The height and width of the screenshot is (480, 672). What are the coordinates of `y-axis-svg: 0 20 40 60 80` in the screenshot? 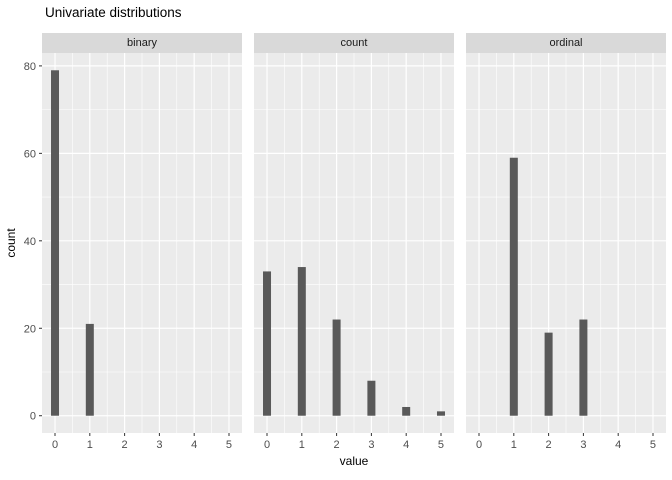 It's located at (33, 242).